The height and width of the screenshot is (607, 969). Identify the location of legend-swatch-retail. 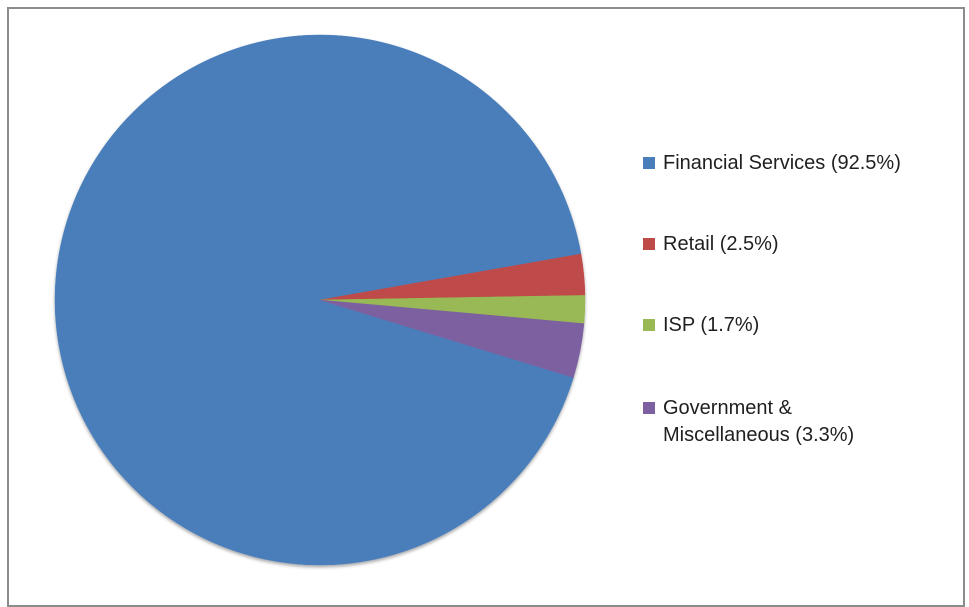
(649, 244).